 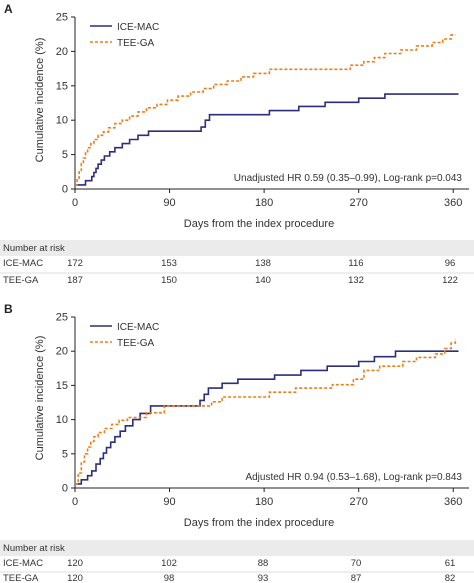 What do you see at coordinates (267, 139) in the screenshot?
I see `series-line-ice-mac` at bounding box center [267, 139].